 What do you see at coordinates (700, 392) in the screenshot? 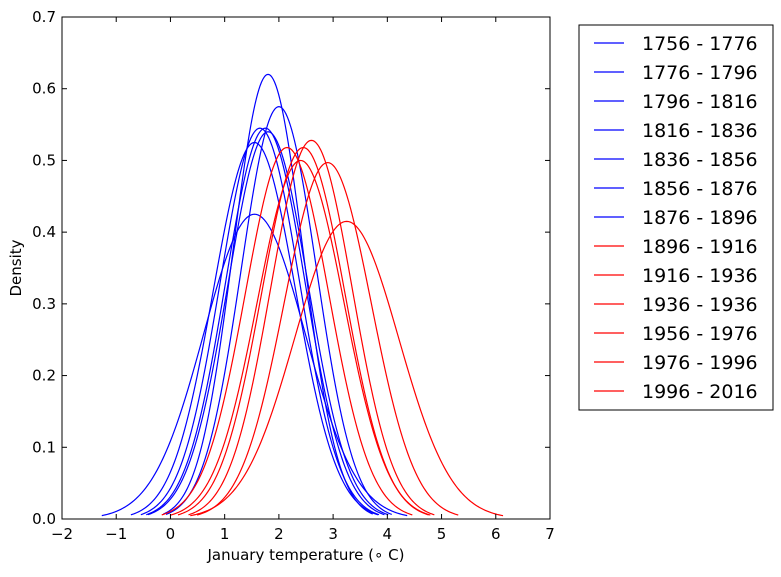
I see `legend-entry-label: 1996 - 2016` at bounding box center [700, 392].